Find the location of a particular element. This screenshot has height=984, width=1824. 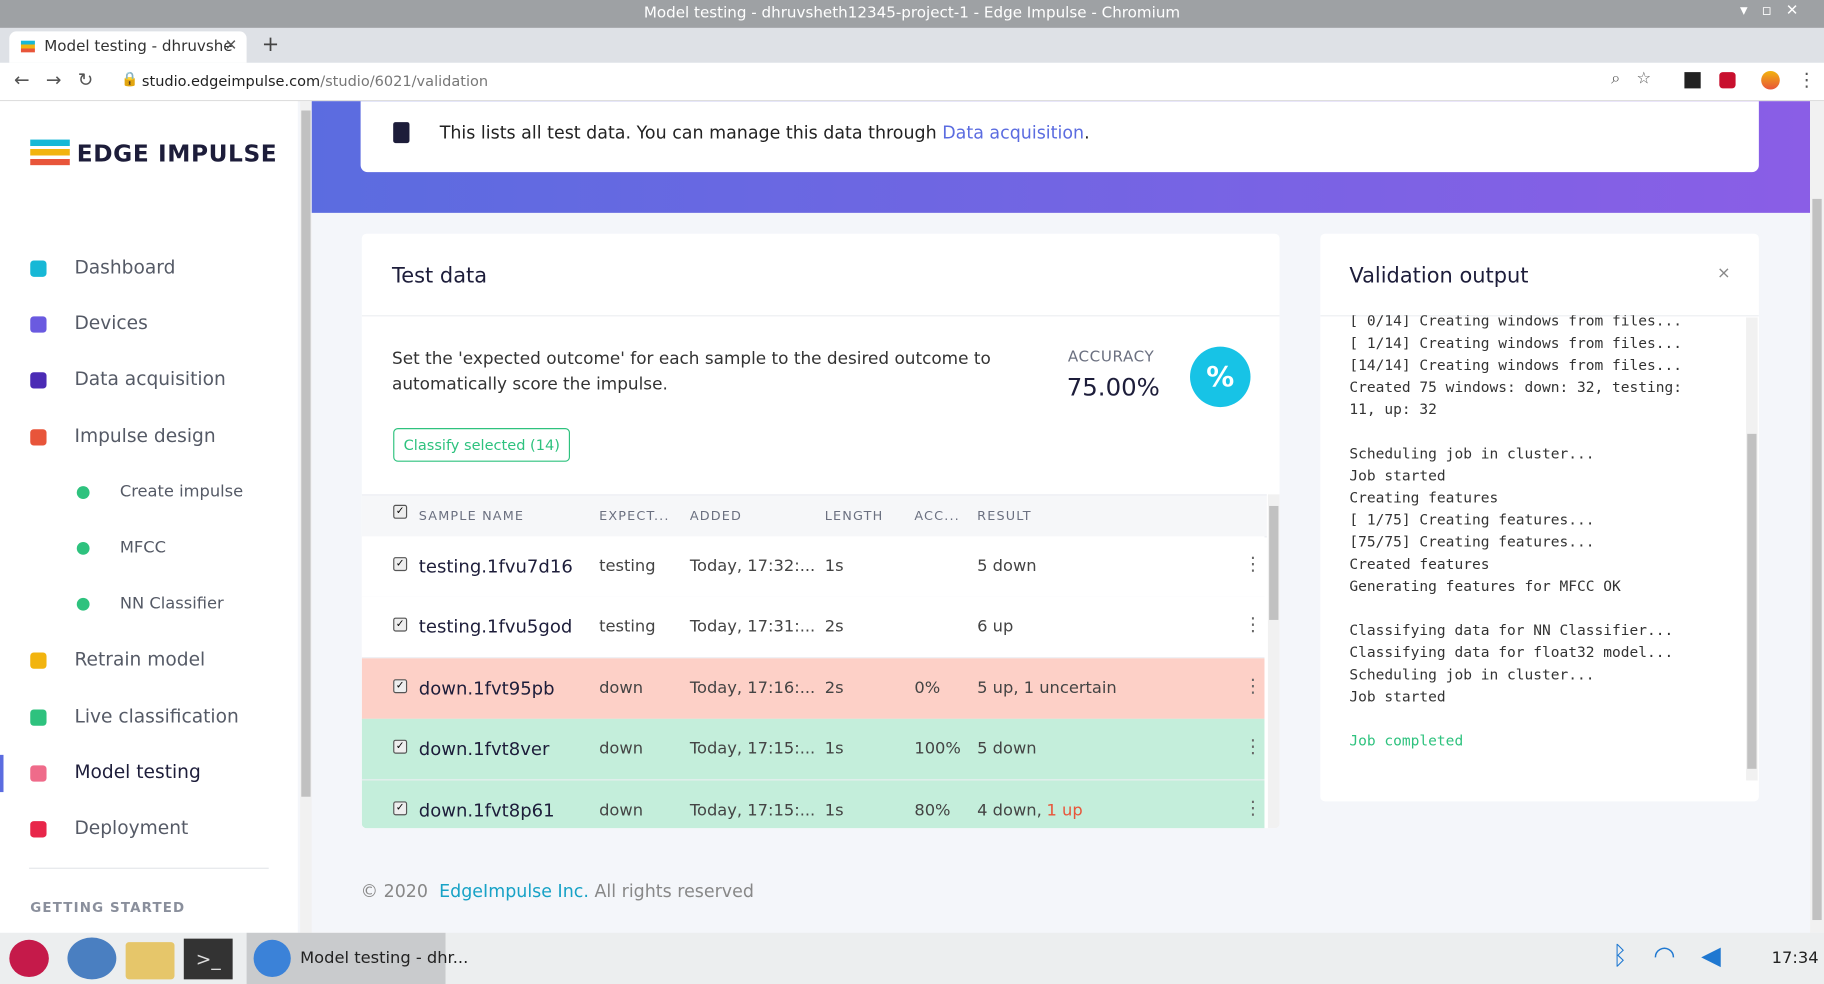

nav-item: Deployment is located at coordinates (149, 829).